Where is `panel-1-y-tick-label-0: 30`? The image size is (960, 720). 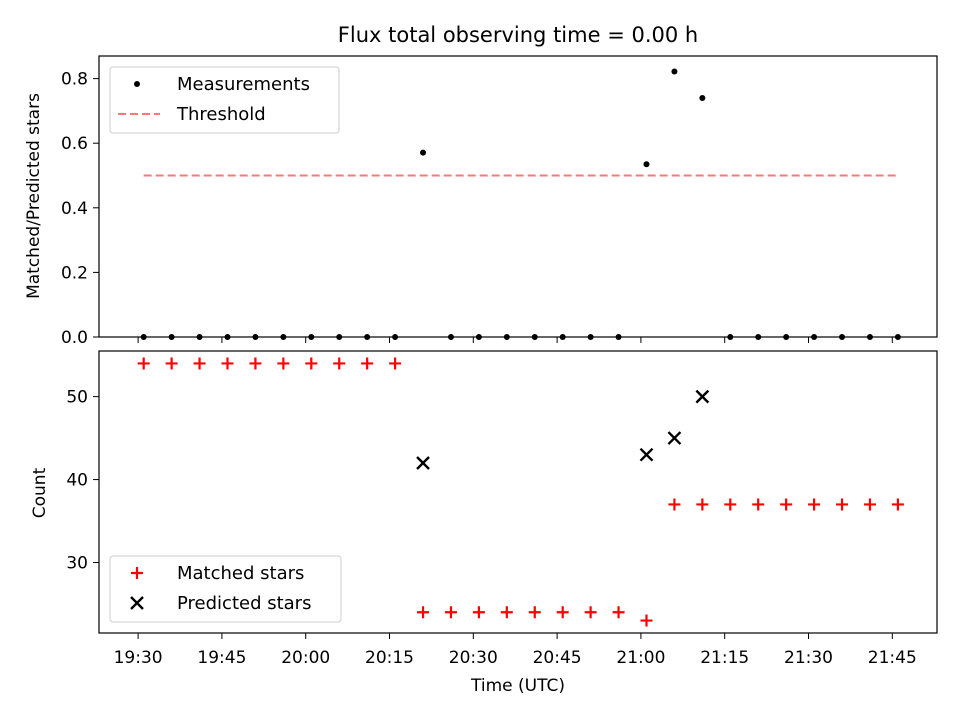 panel-1-y-tick-label-0: 30 is located at coordinates (77, 564).